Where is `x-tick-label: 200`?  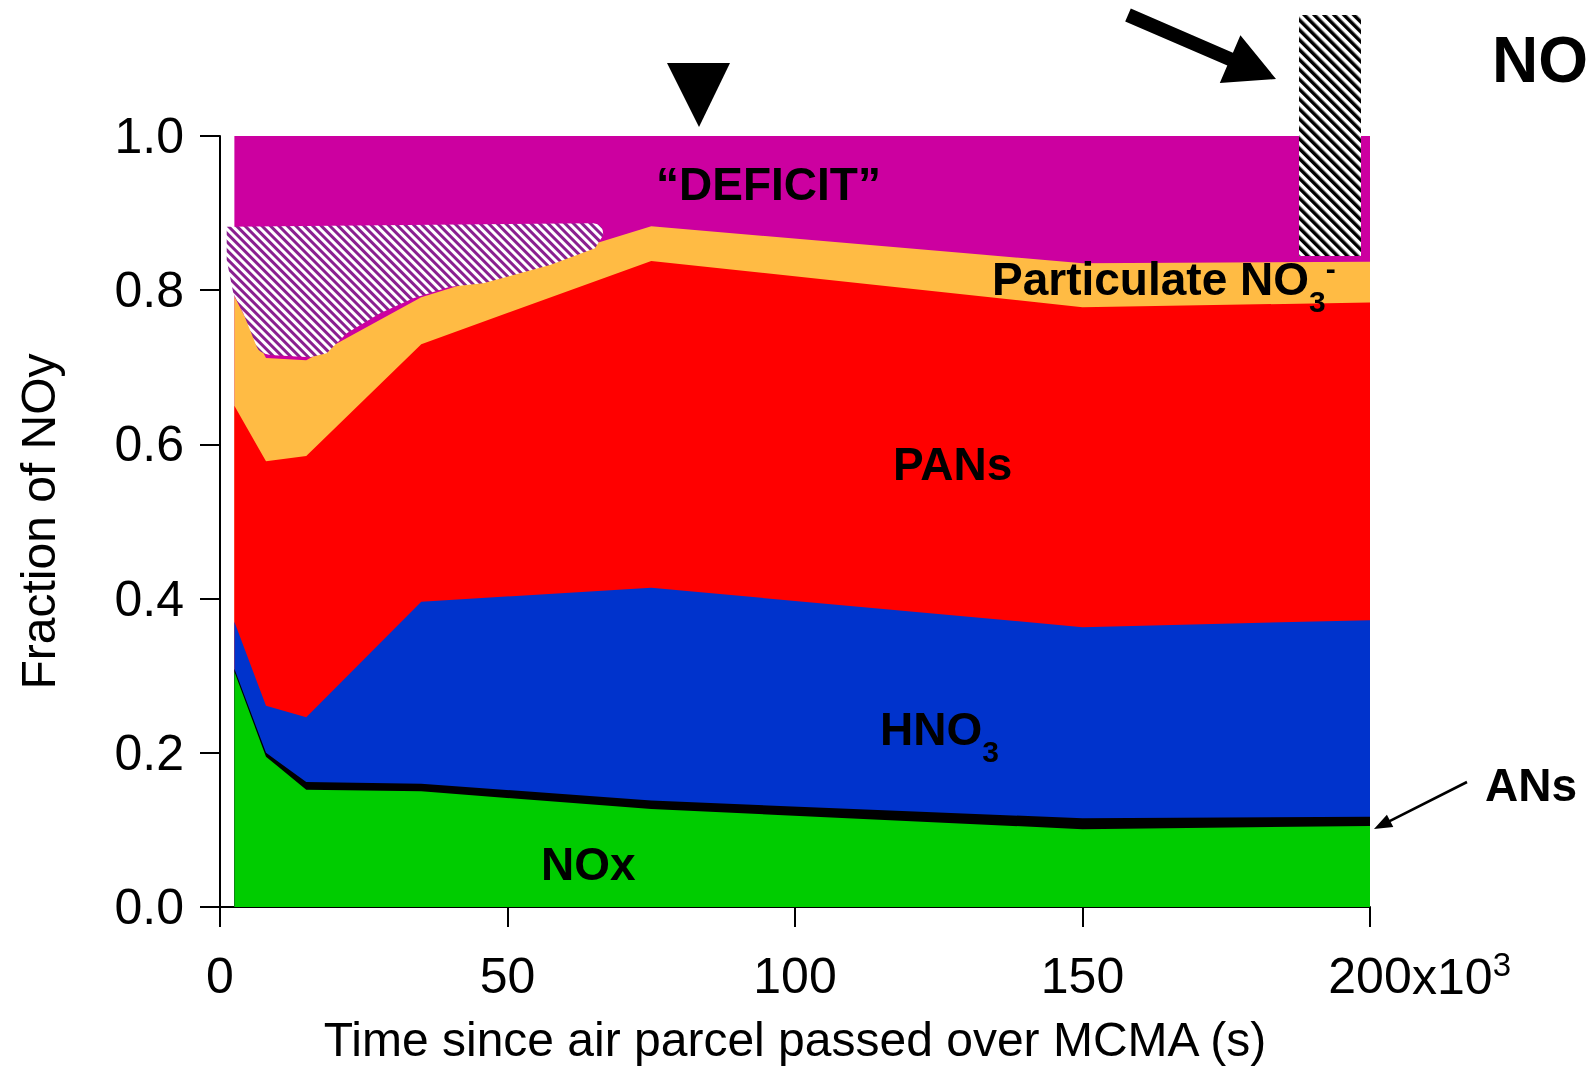
x-tick-label: 200 is located at coordinates (1370, 976).